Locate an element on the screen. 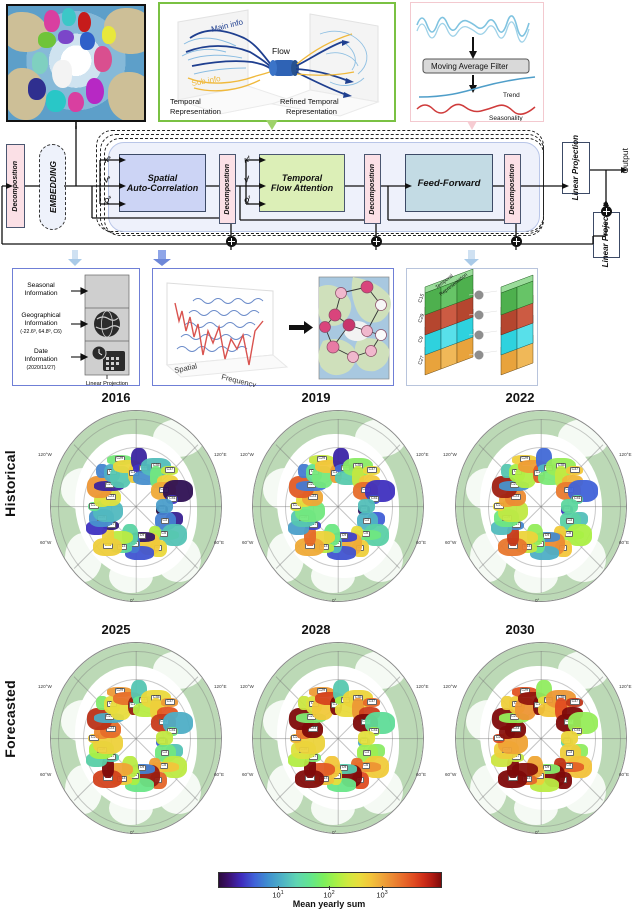  geographic-info-line1: Geographical is located at coordinates (41, 315).